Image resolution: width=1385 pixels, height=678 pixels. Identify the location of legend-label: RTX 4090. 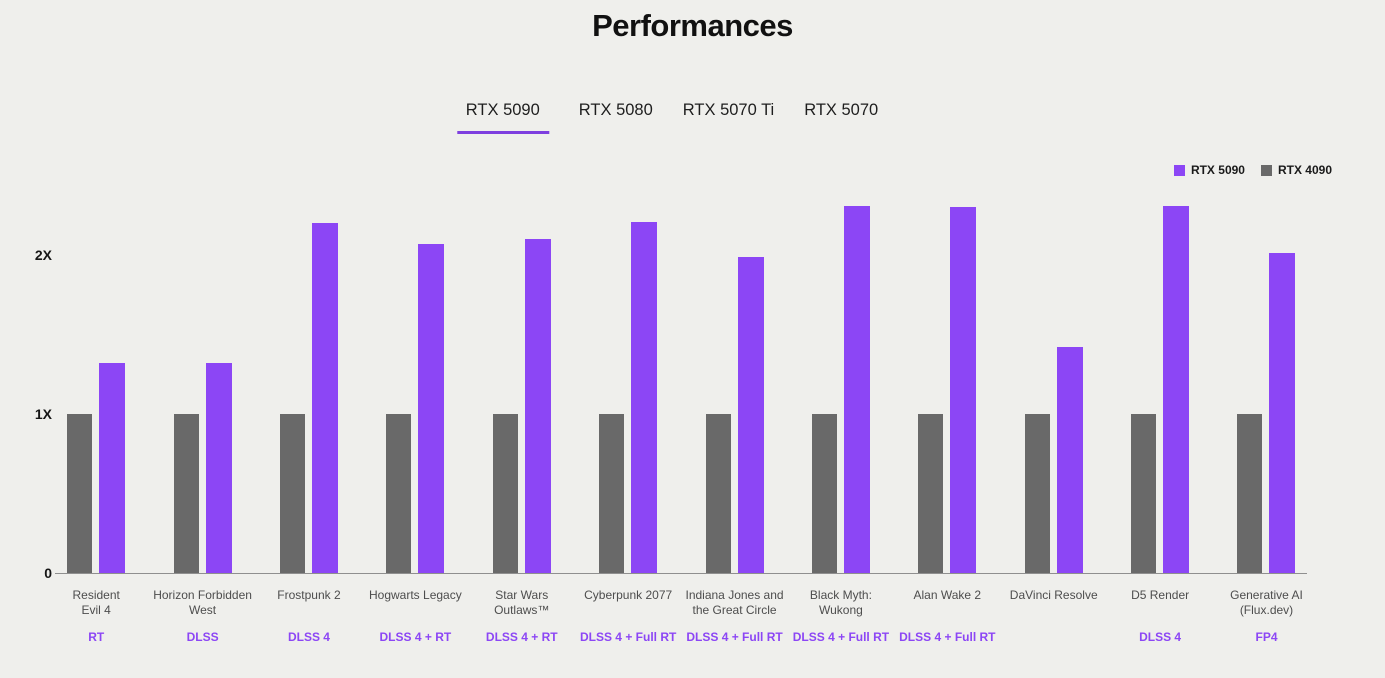
(1304, 170).